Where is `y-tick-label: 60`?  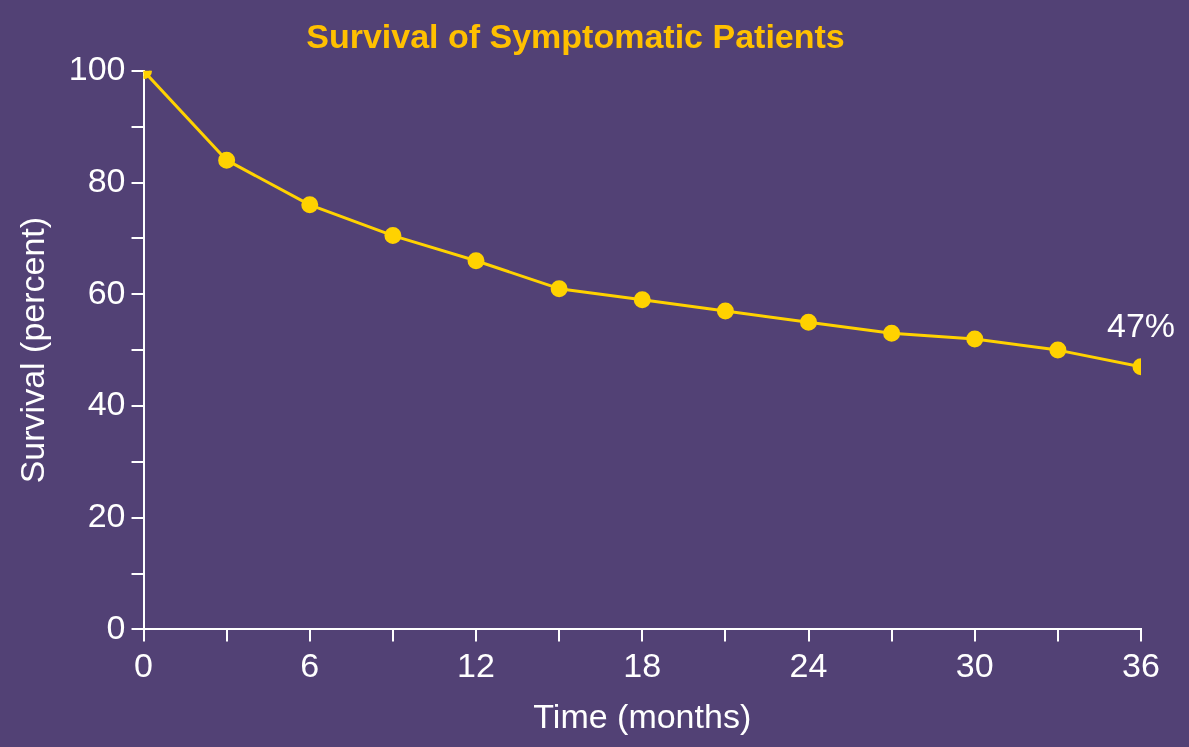 y-tick-label: 60 is located at coordinates (106, 291).